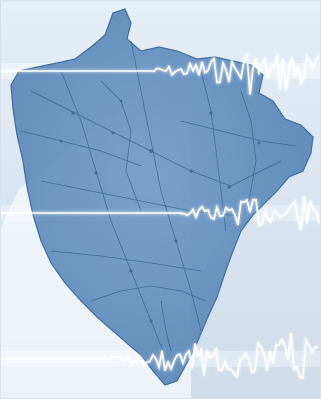 The height and width of the screenshot is (399, 321). Describe the element at coordinates (160, 356) in the screenshot. I see `wave-trace-bottom` at that location.